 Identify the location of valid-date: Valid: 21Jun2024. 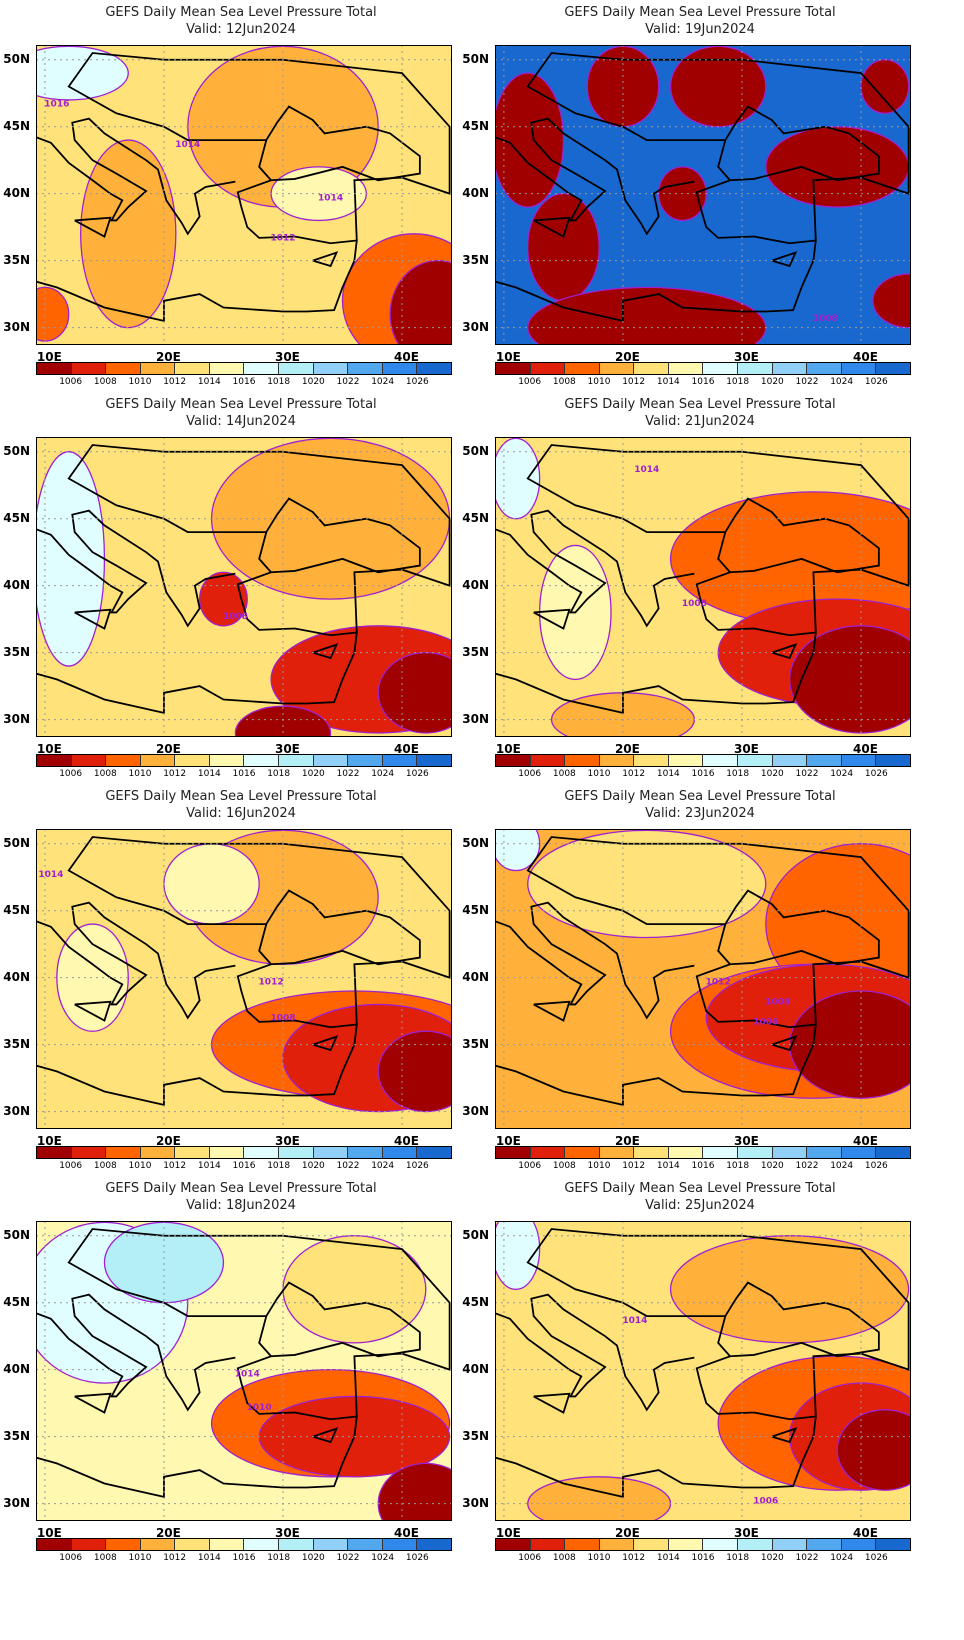
(700, 421).